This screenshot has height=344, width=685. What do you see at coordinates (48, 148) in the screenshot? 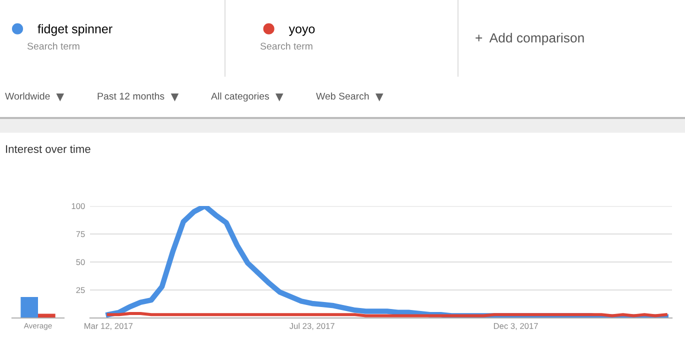
I see `chart-title: Interest over time` at bounding box center [48, 148].